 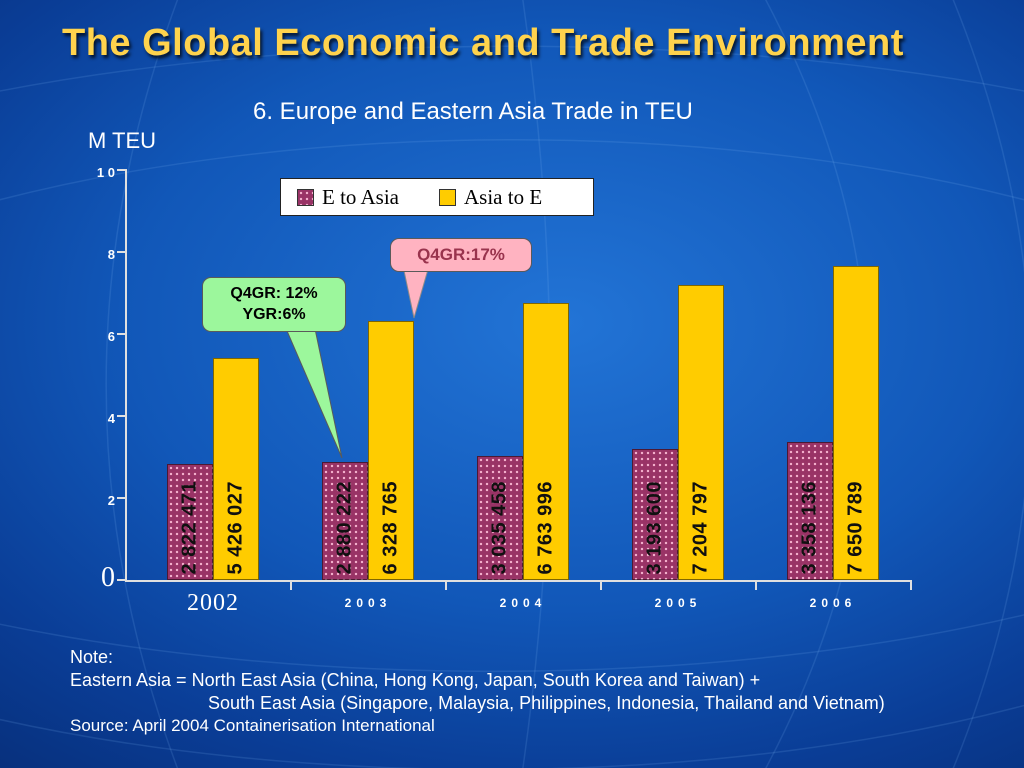 I want to click on callout-growth-2003-asia-to-e: Q4GR:17%, so click(x=461, y=255).